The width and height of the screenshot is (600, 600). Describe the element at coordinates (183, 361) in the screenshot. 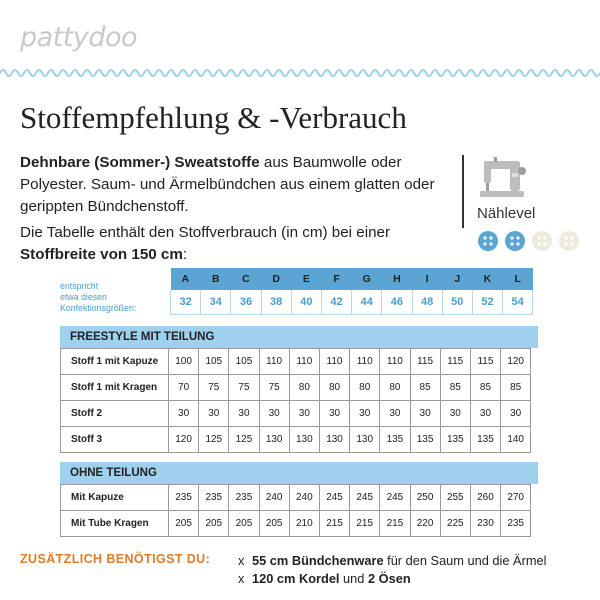

I see `table-cell: 100` at that location.